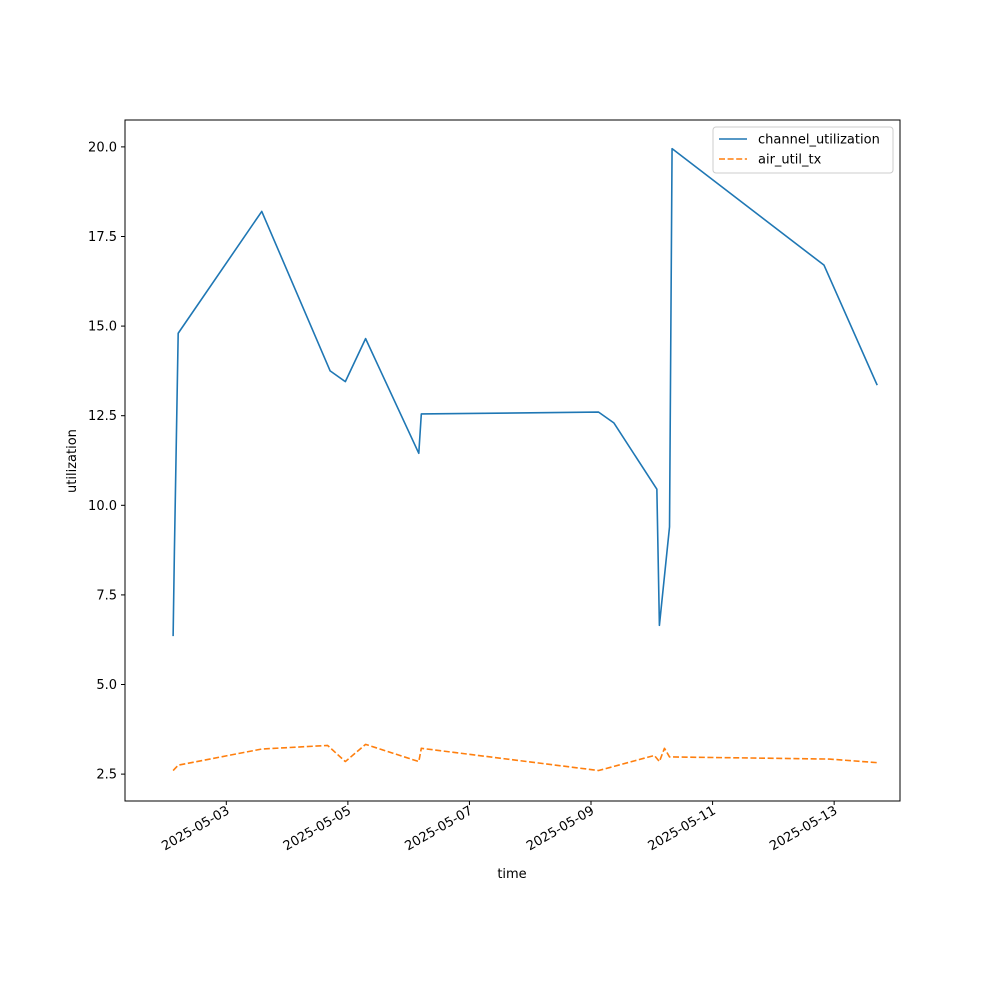 The image size is (1000, 1004). I want to click on legend-label: channel_utilization, so click(819, 140).